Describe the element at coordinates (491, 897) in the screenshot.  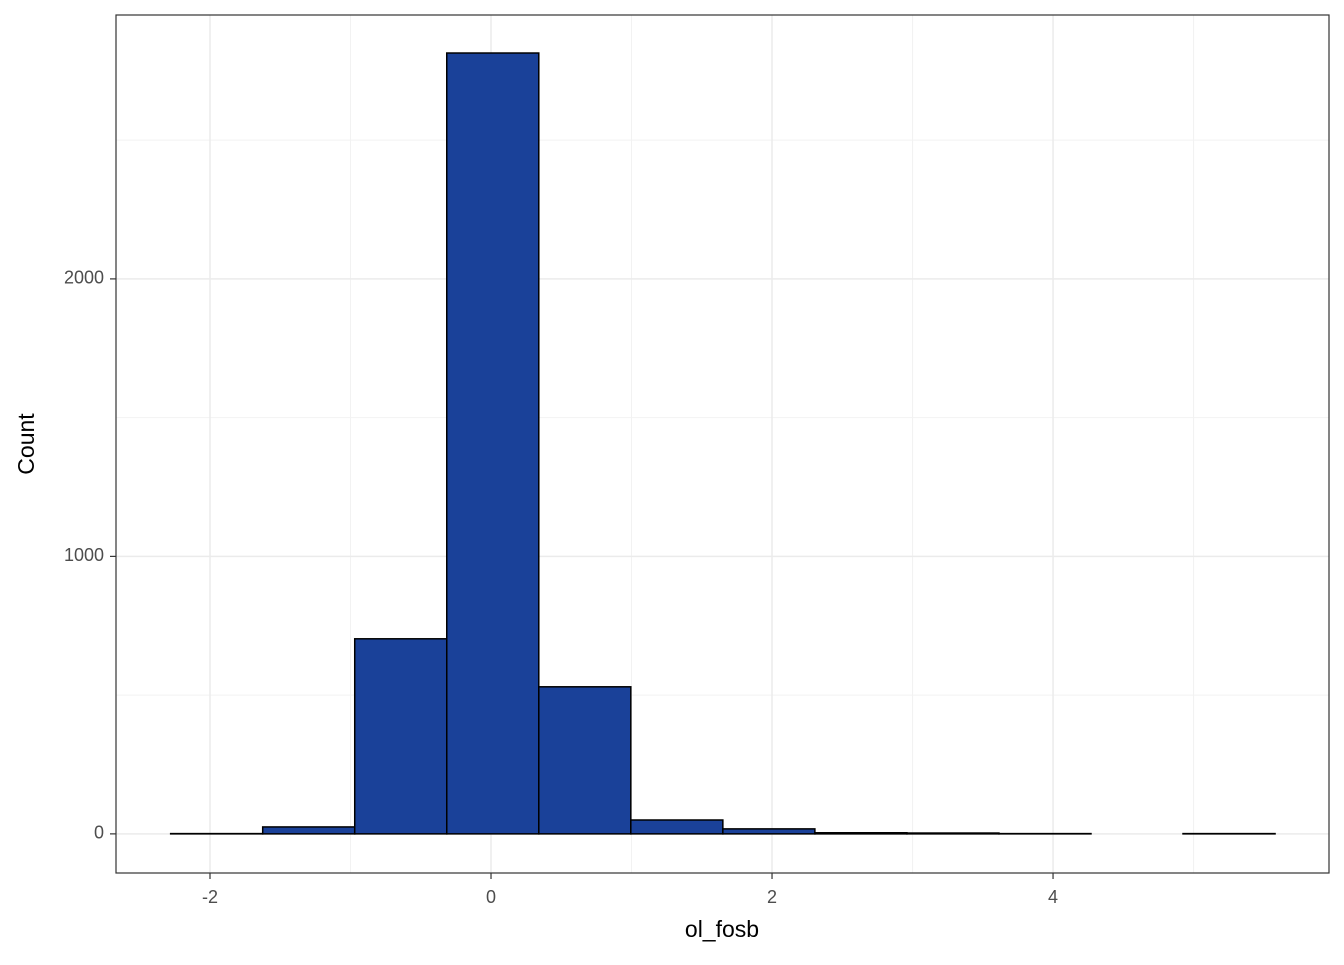
I see `x-tick-label: 0` at that location.